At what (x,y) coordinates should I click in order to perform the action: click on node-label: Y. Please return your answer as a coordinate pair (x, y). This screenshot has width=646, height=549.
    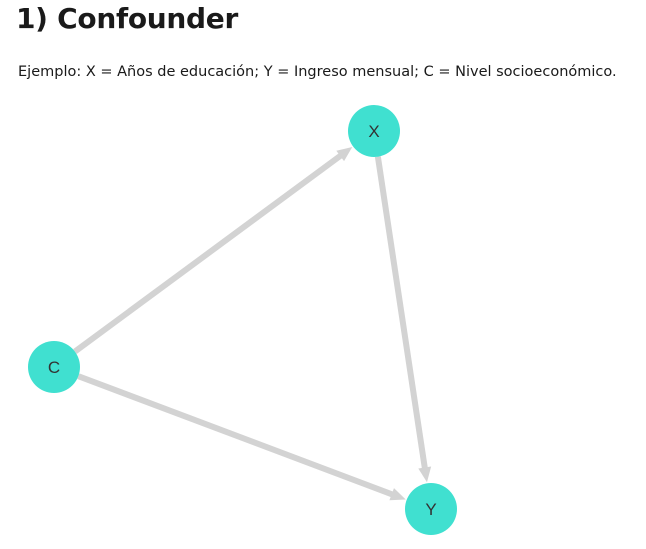
    Looking at the image, I should click on (430, 509).